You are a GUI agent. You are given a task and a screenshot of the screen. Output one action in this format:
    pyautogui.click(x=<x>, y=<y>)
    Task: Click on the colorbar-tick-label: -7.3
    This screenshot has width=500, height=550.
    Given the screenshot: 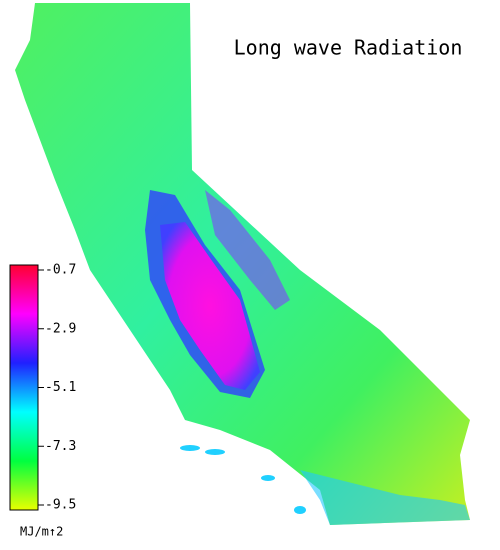 What is the action you would take?
    pyautogui.click(x=60, y=446)
    